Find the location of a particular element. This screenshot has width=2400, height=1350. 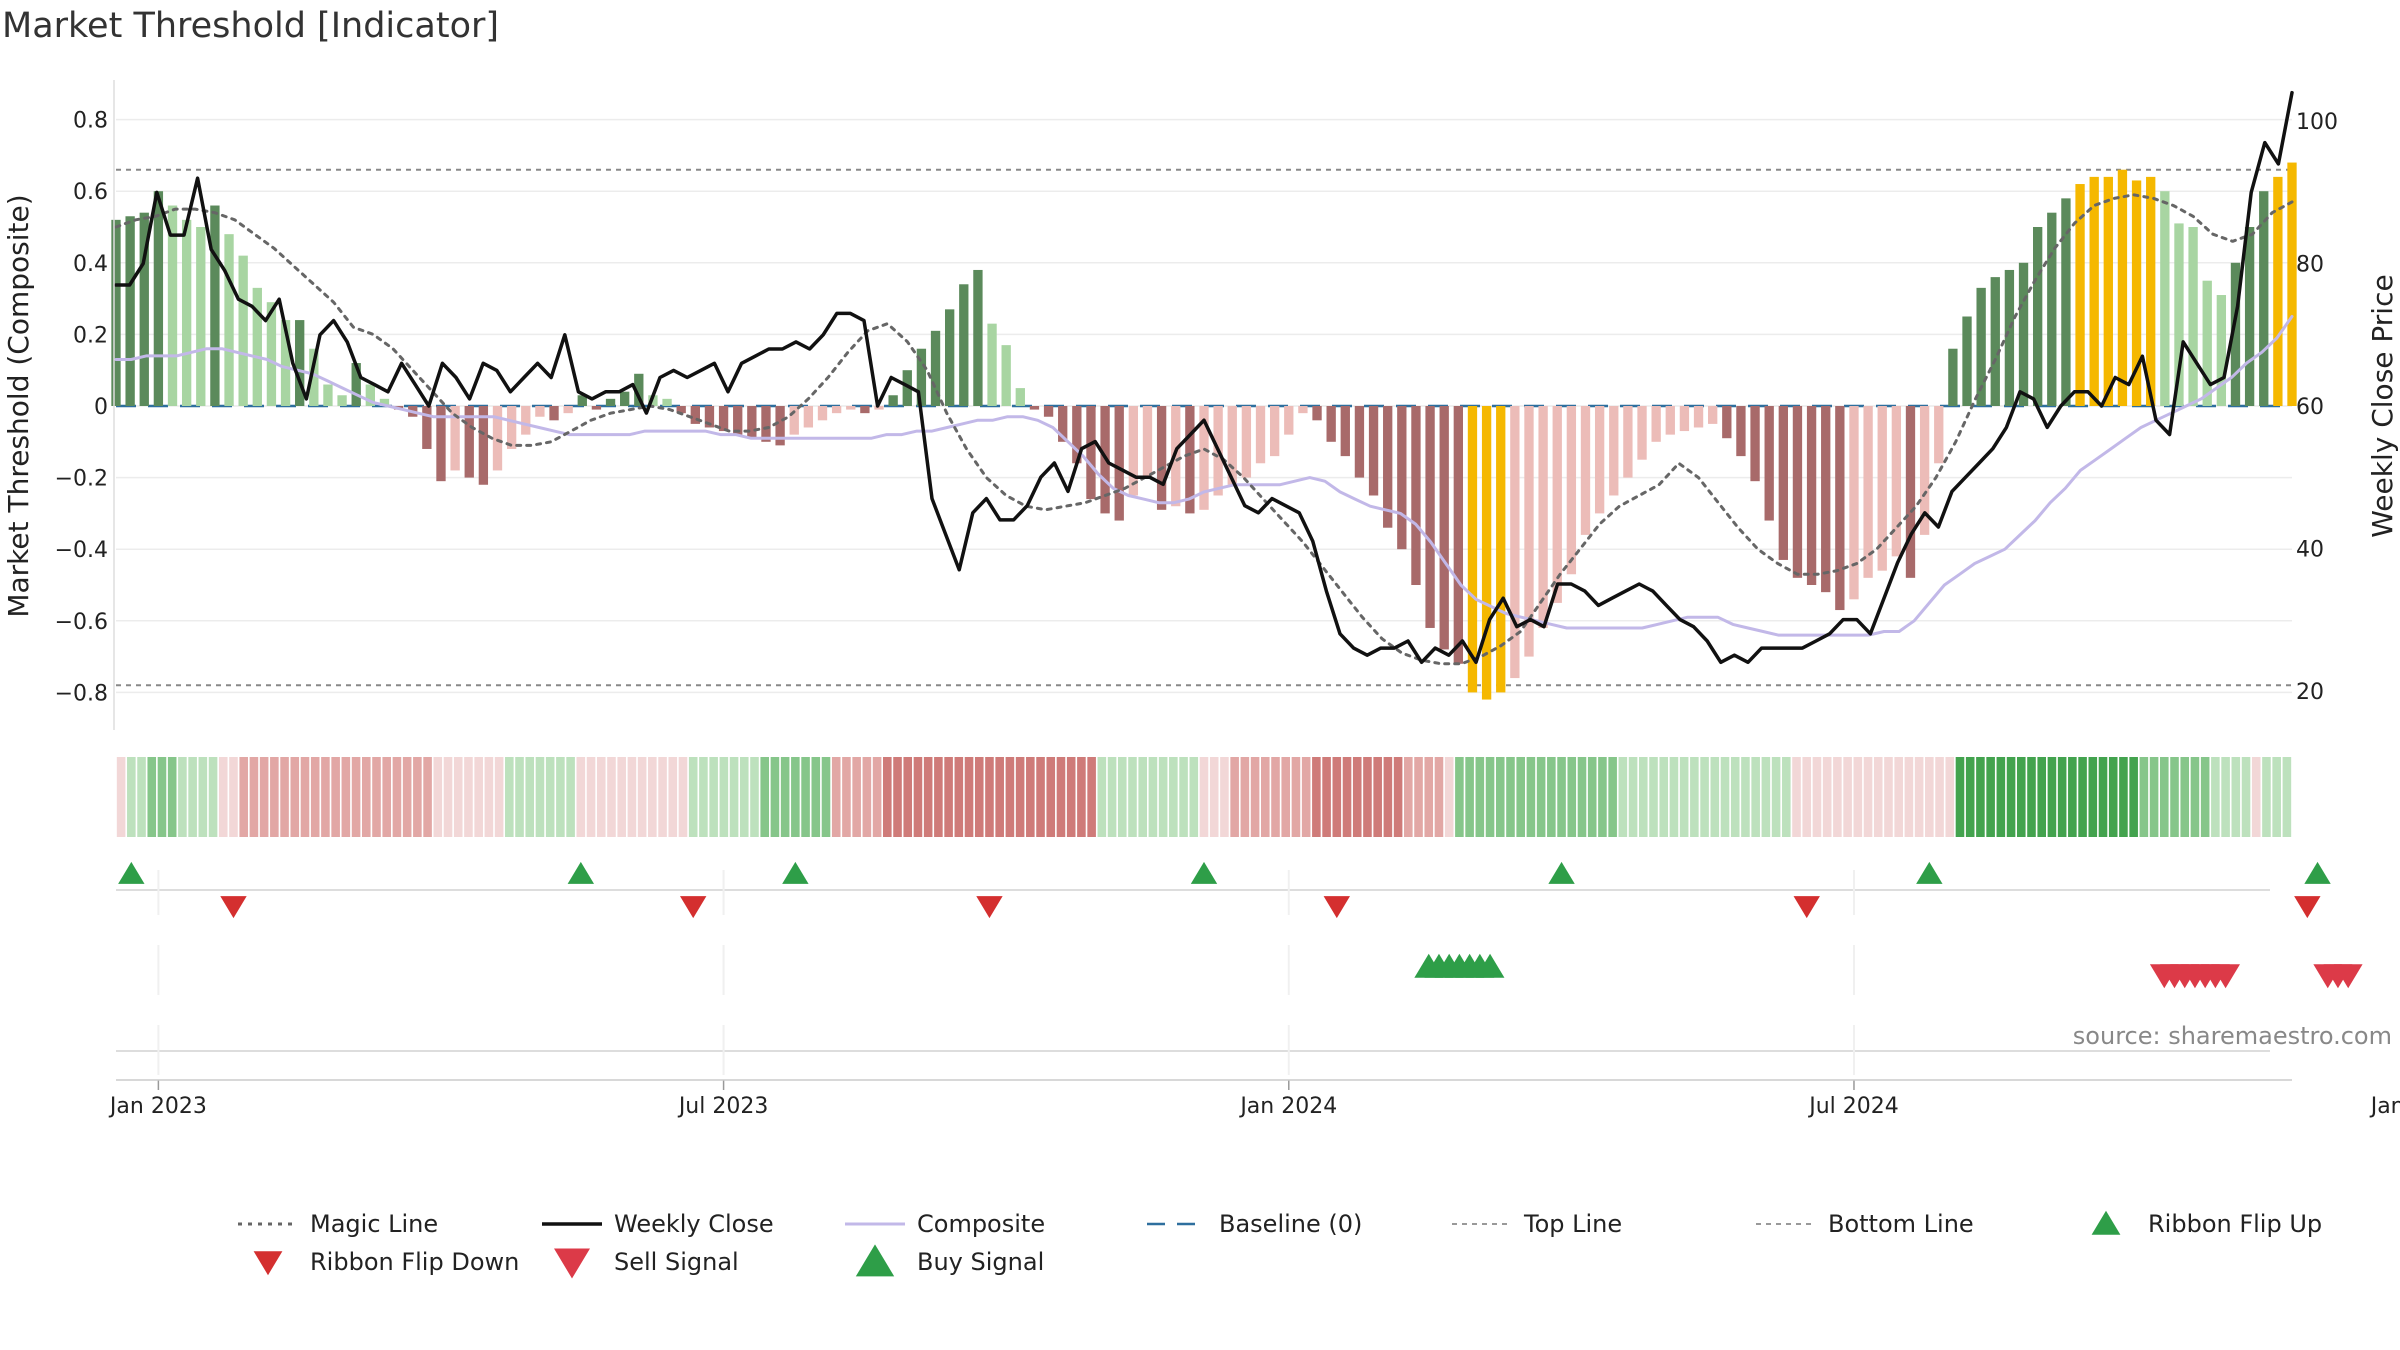

legend-item: Buy Signal is located at coordinates (949, 1260).